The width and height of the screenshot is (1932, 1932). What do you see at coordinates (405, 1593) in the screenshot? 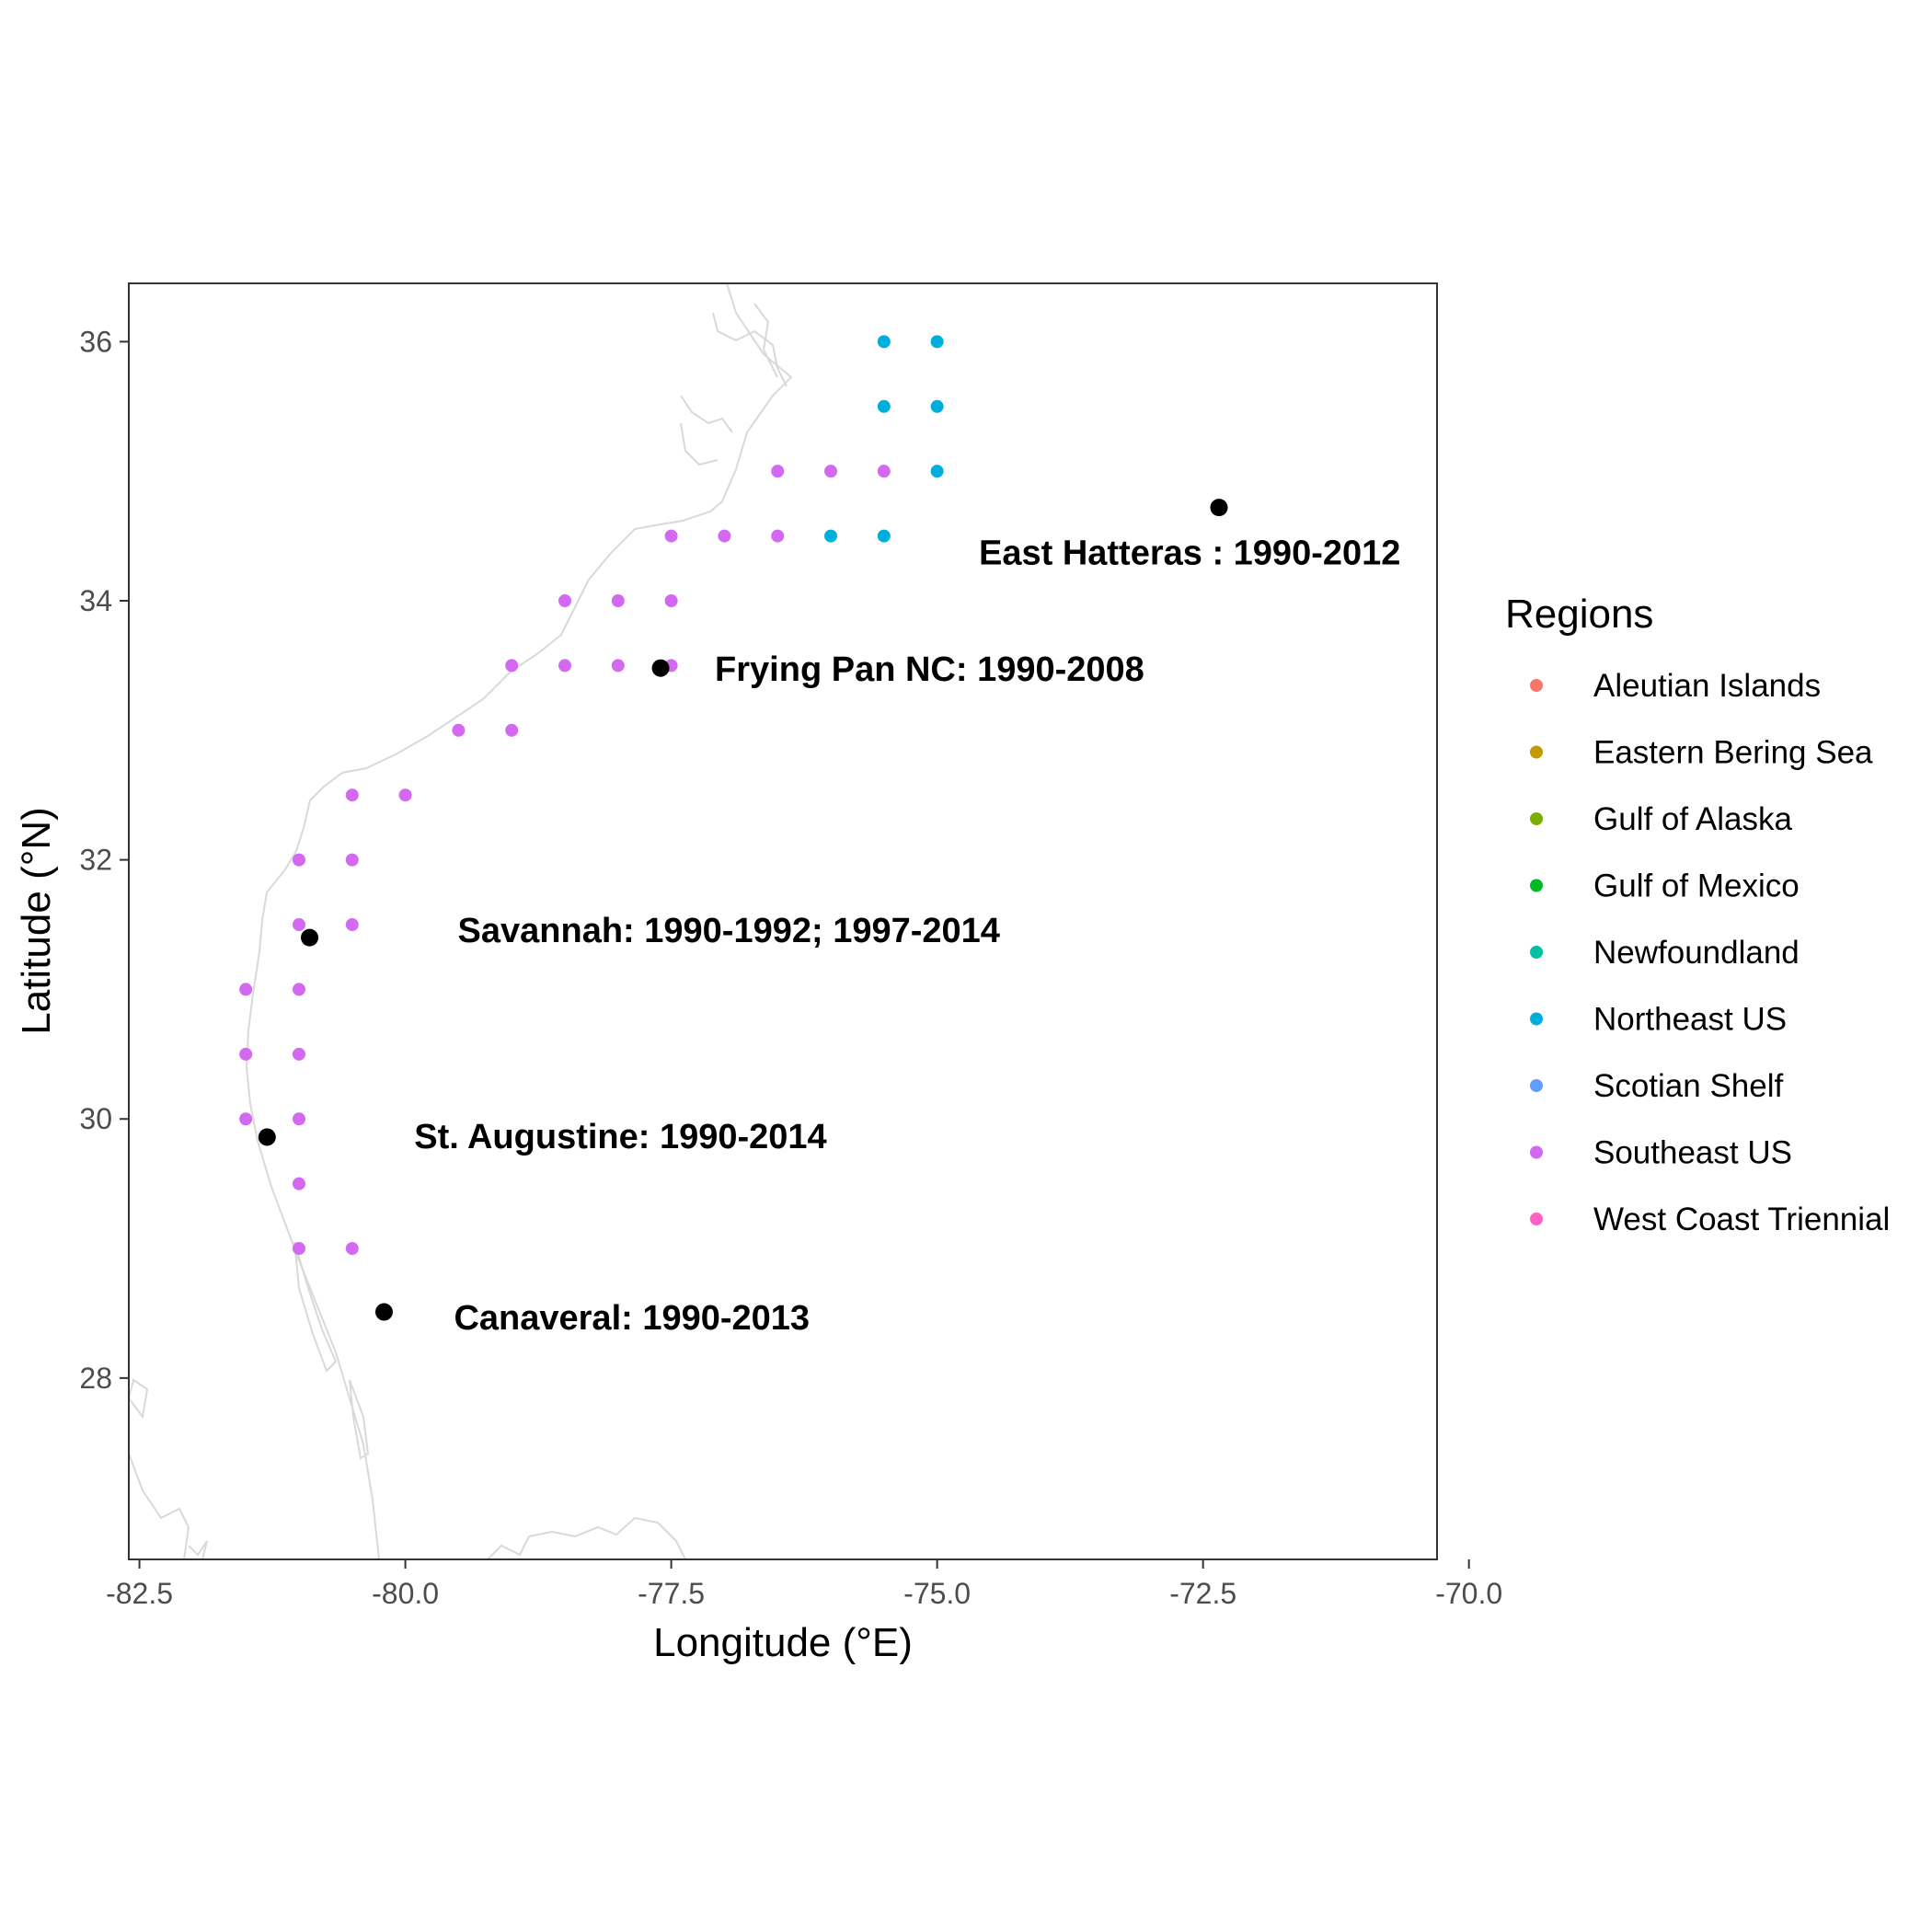
I see `x-tick-label: -80.0` at bounding box center [405, 1593].